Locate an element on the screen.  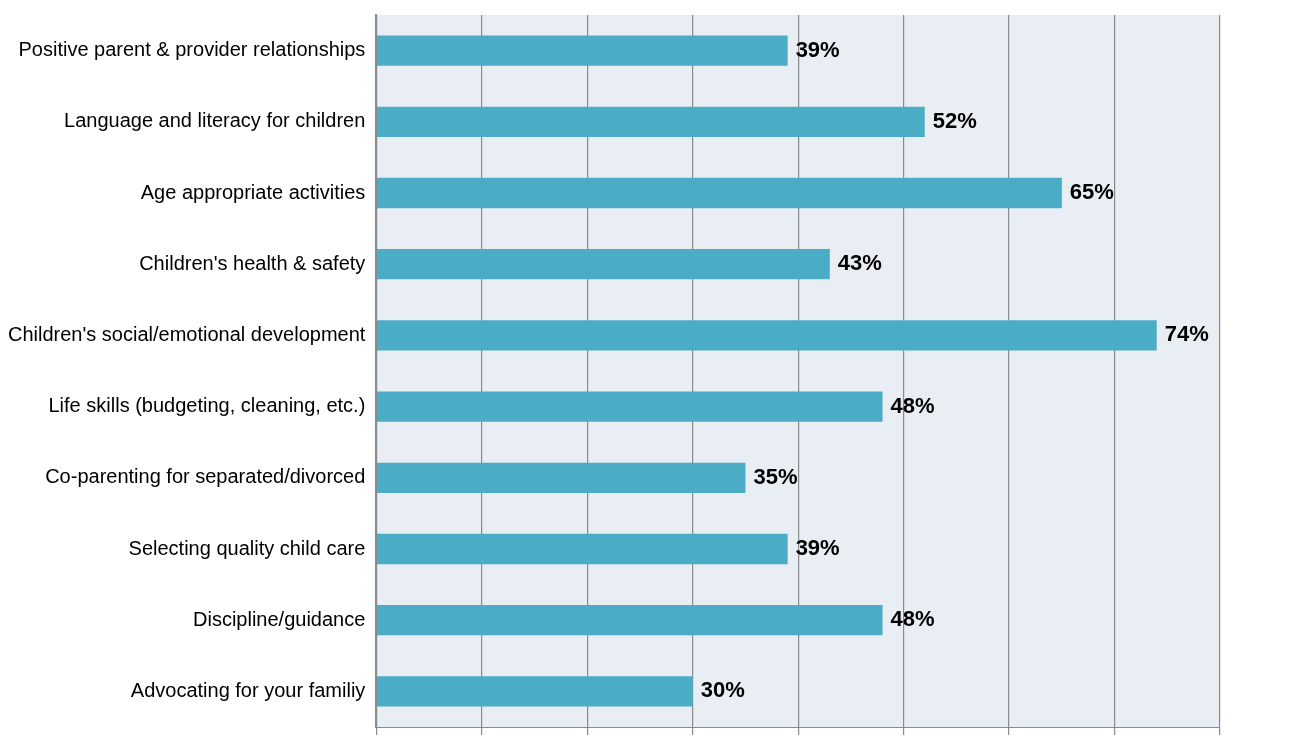
y-tick-label: Life skills (budgeting, cleaning, etc.) is located at coordinates (207, 405).